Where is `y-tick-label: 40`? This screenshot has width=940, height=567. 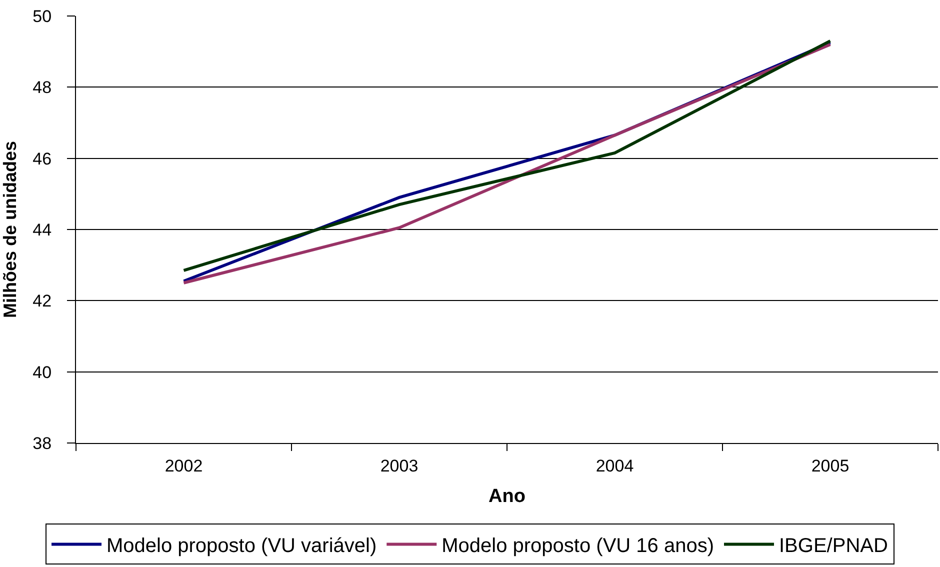
y-tick-label: 40 is located at coordinates (42, 372).